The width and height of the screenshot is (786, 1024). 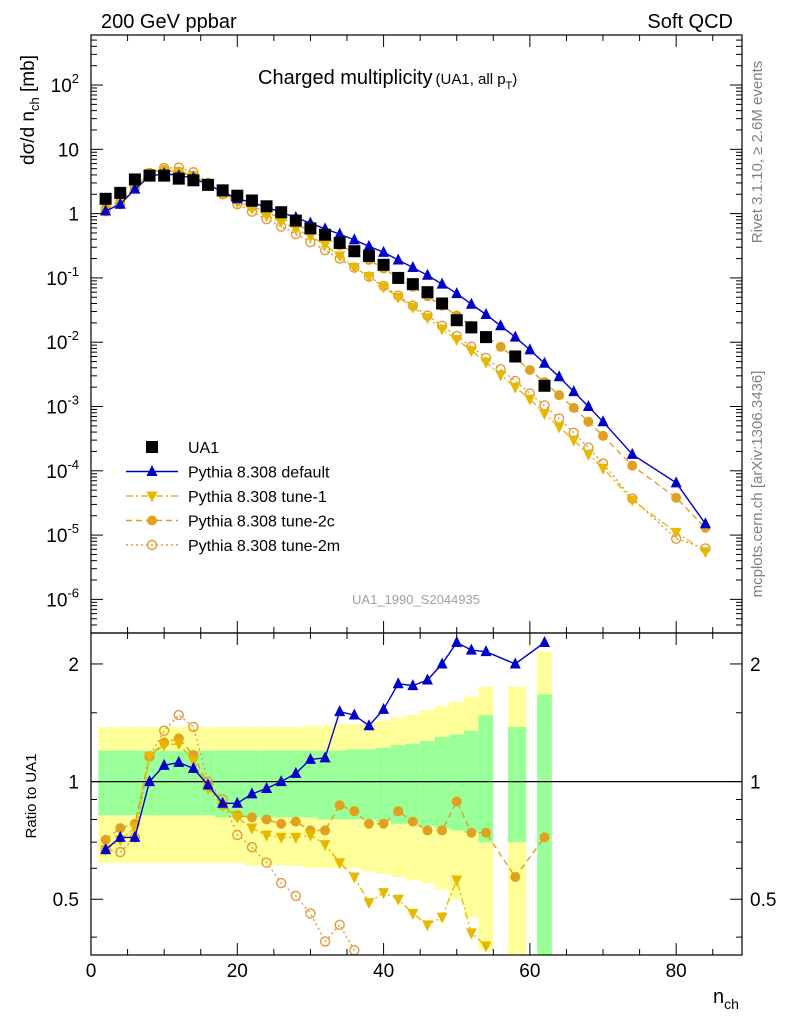 I want to click on legend-label-data: UA1, so click(x=203, y=448).